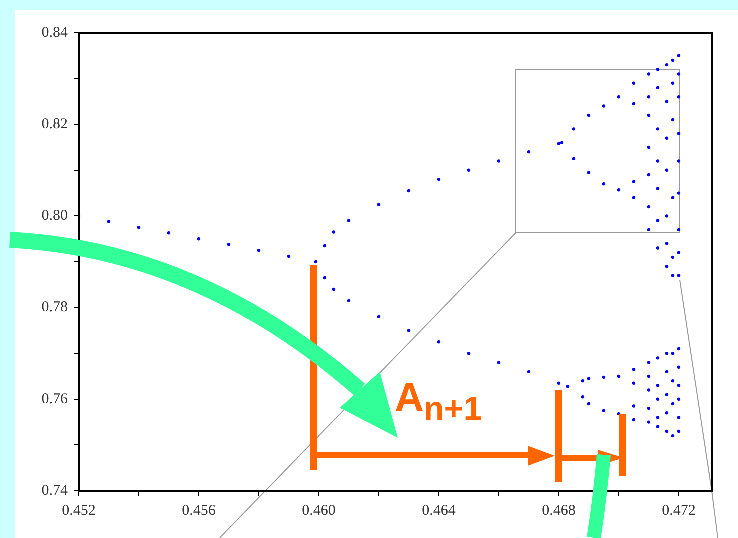  What do you see at coordinates (199, 510) in the screenshot?
I see `x-tick-label: 0.456` at bounding box center [199, 510].